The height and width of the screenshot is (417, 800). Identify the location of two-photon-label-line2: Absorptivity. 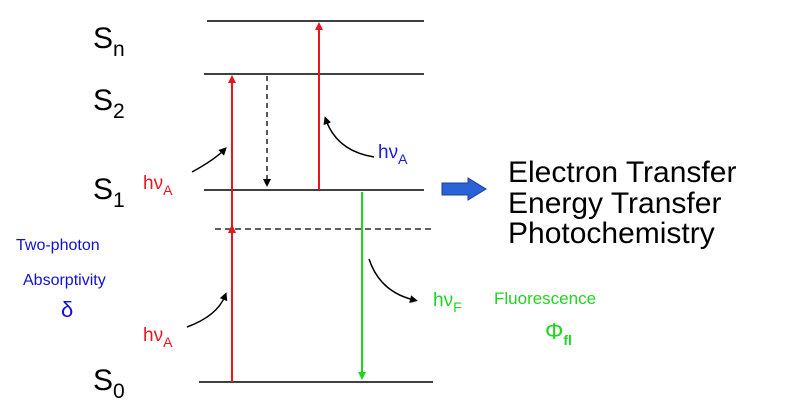
(64, 280).